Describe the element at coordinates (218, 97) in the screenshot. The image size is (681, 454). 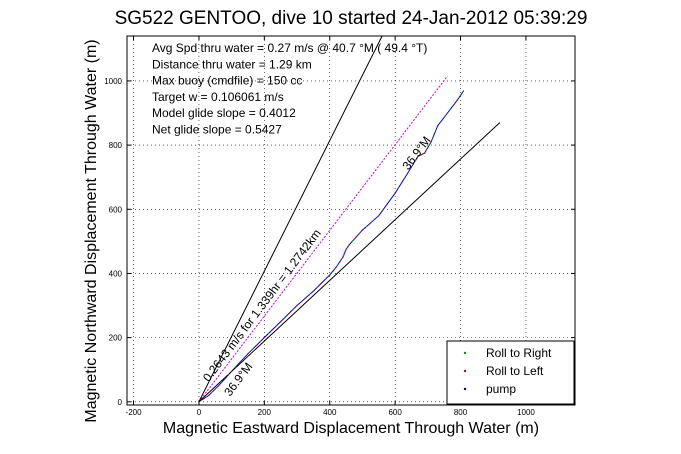
I see `stats-line-4: Target w = 0.106061 m/s` at that location.